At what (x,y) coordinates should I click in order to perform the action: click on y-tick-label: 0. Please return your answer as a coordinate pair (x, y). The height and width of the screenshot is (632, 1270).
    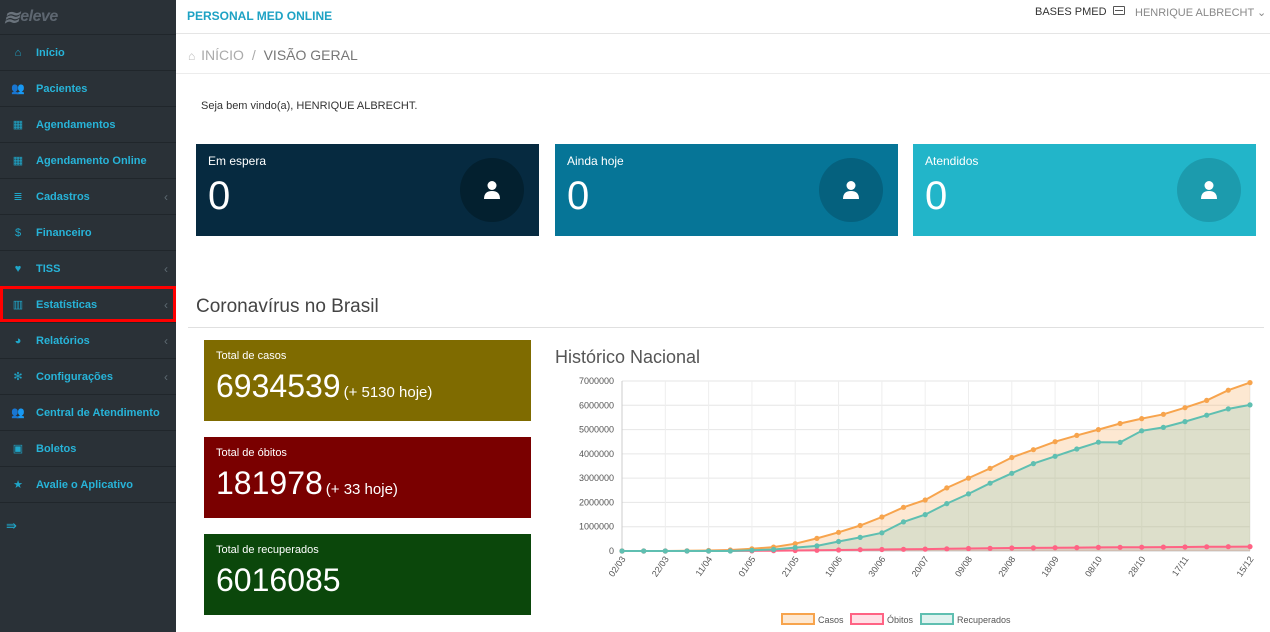
    Looking at the image, I should click on (611, 551).